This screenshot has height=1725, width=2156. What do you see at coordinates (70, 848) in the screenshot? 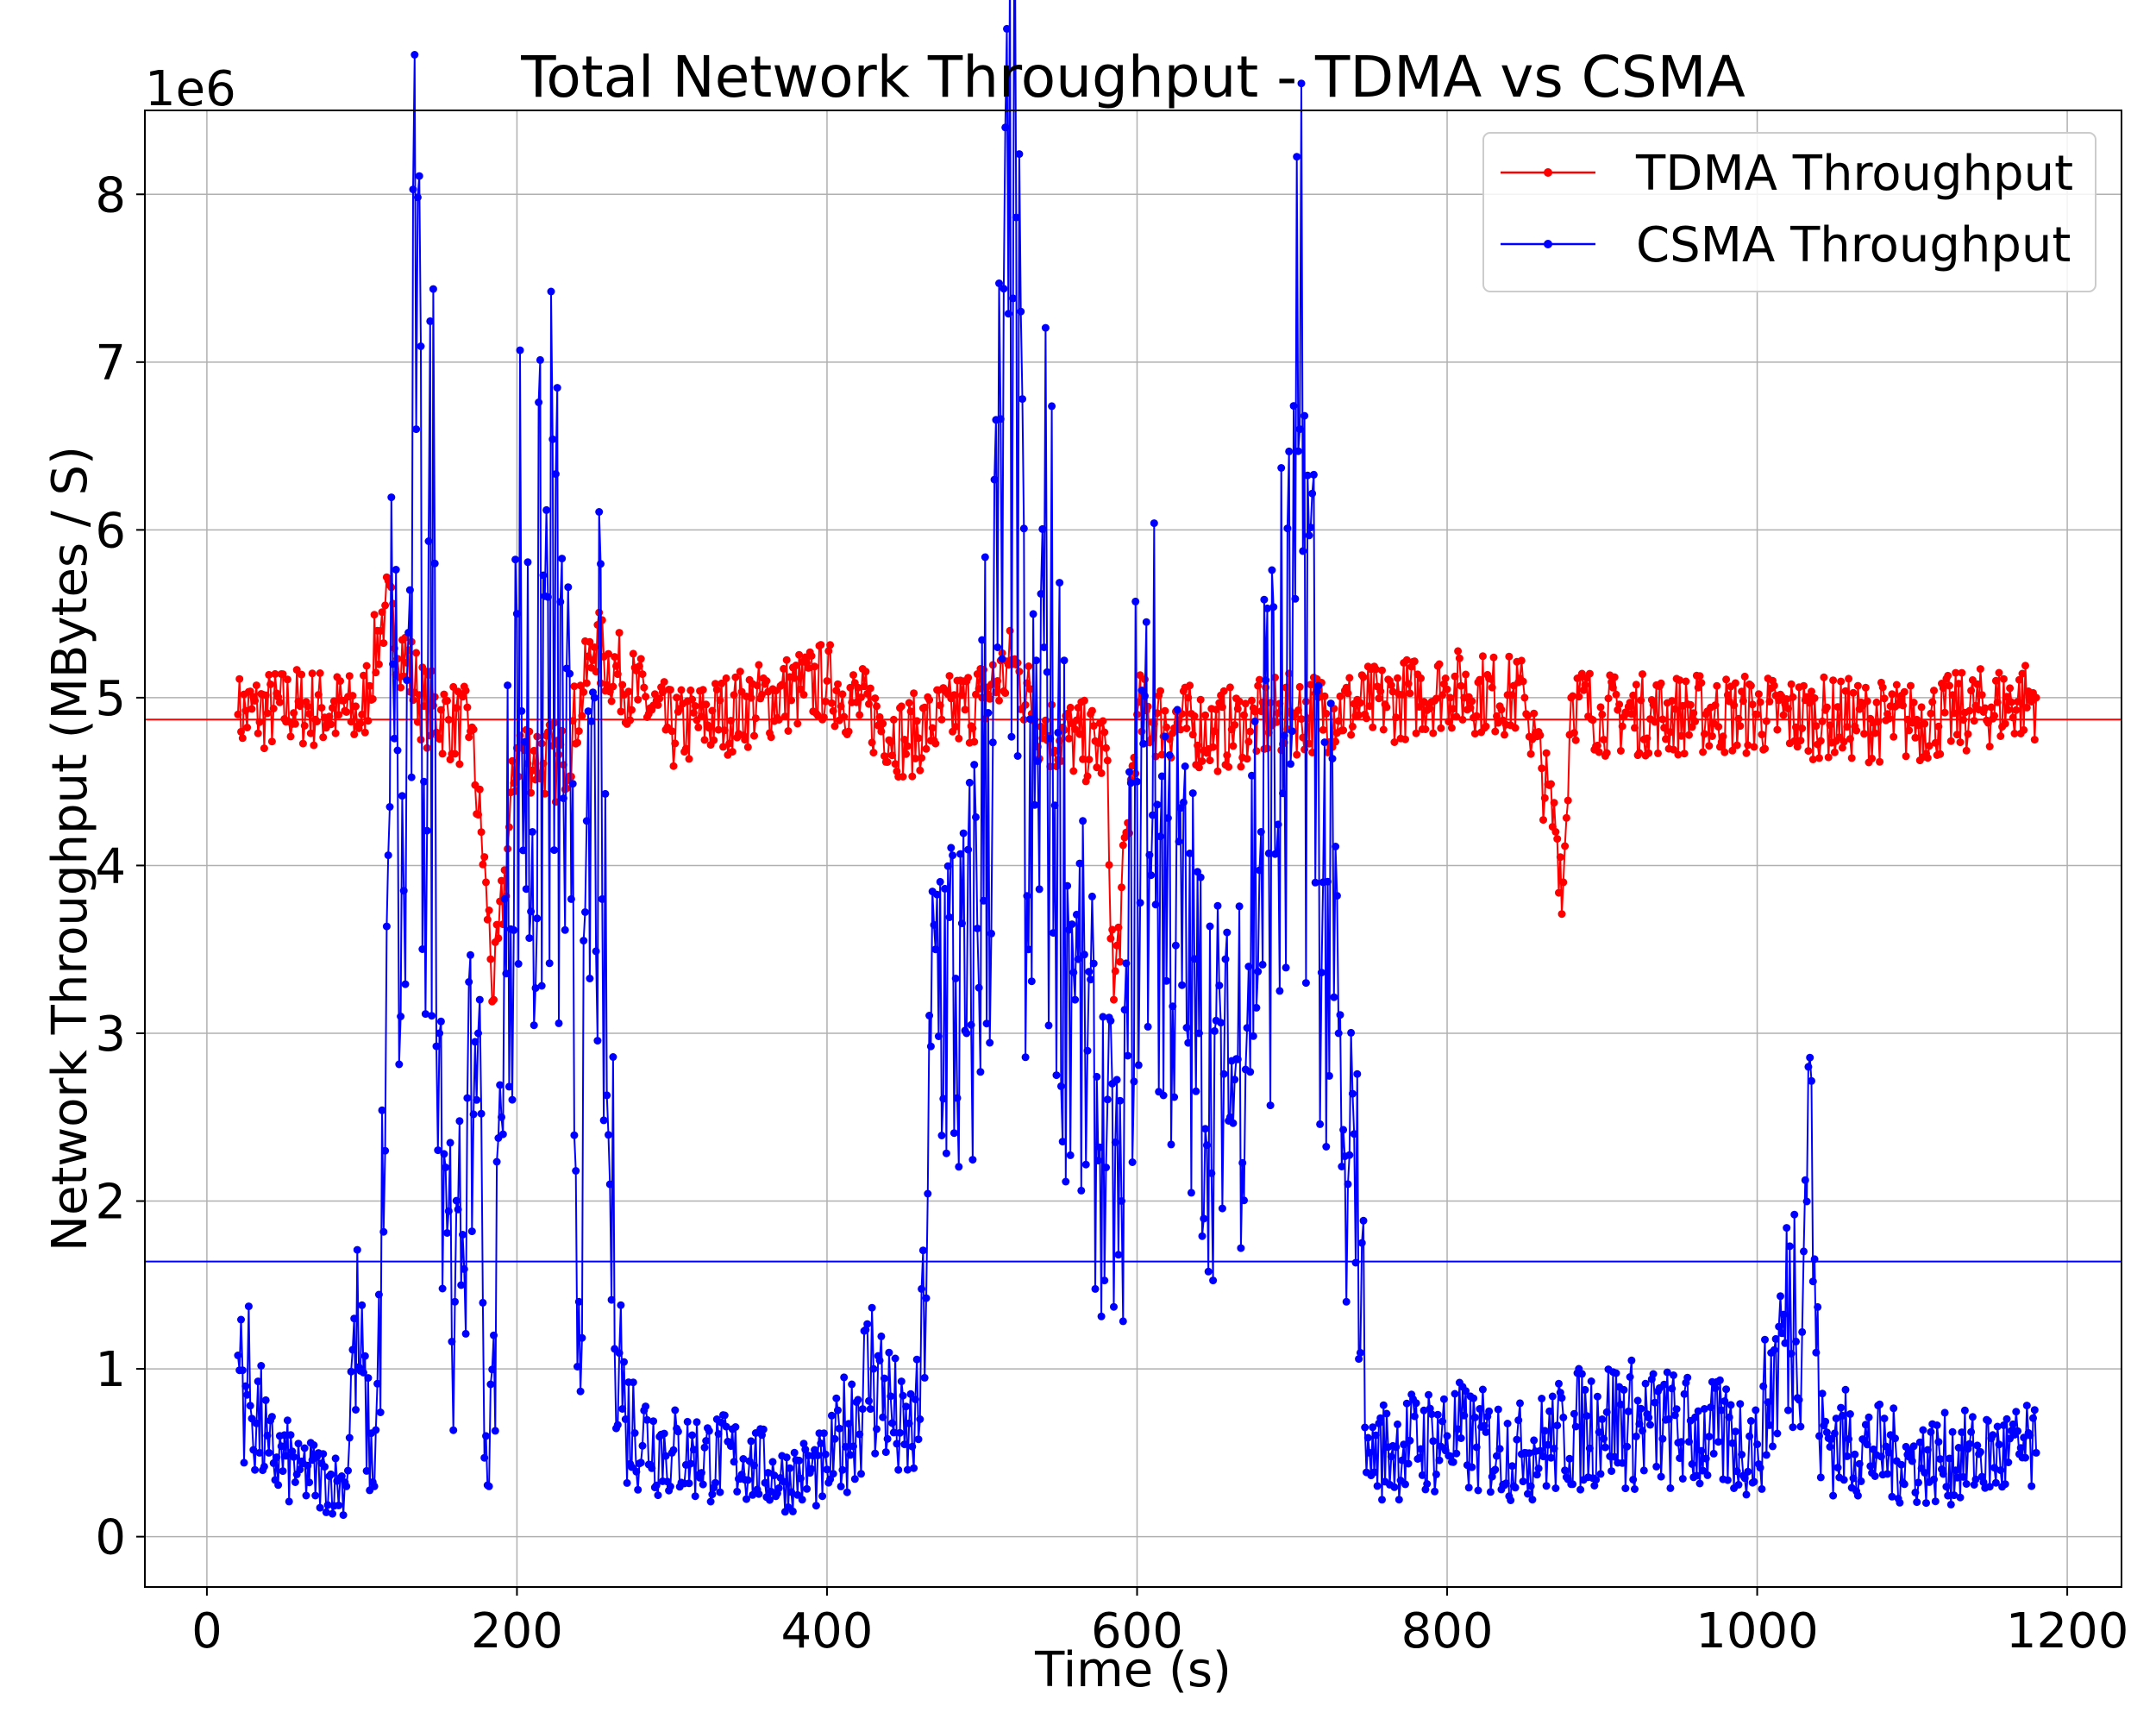
I see `y-axis-label: Network Throughput (MBytes / S)` at bounding box center [70, 848].